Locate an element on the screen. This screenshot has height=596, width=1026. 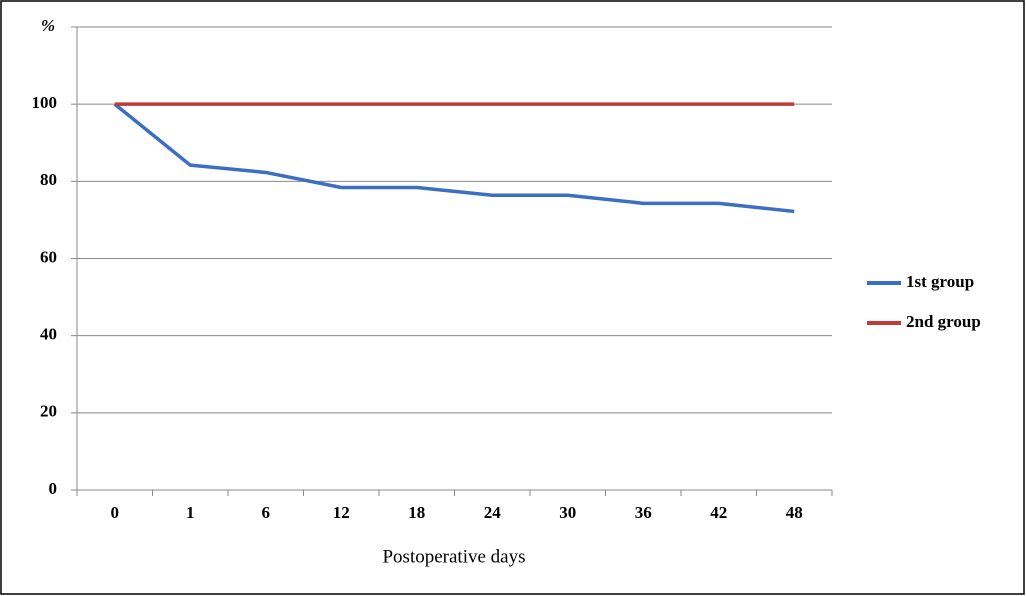
x-tick-label: 42 is located at coordinates (718, 512).